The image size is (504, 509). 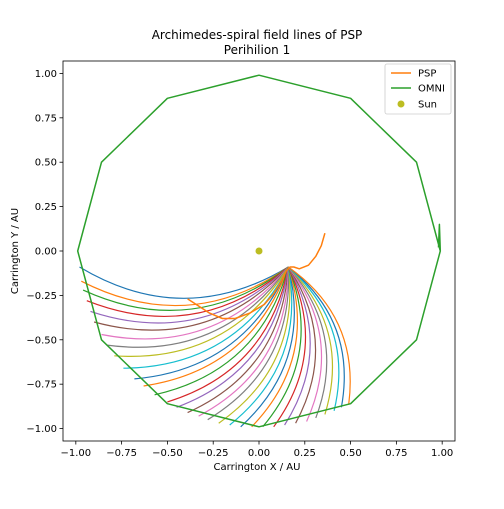 What do you see at coordinates (46, 207) in the screenshot?
I see `y-tick-label: 0.25` at bounding box center [46, 207].